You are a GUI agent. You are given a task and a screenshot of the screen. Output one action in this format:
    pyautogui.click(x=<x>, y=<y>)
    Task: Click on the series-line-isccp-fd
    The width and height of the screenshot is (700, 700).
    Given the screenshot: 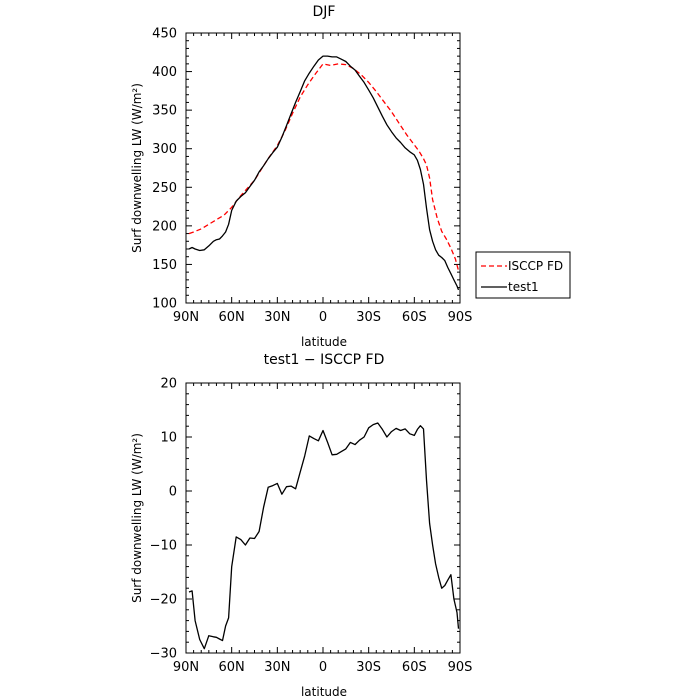 What is the action you would take?
    pyautogui.click(x=324, y=167)
    